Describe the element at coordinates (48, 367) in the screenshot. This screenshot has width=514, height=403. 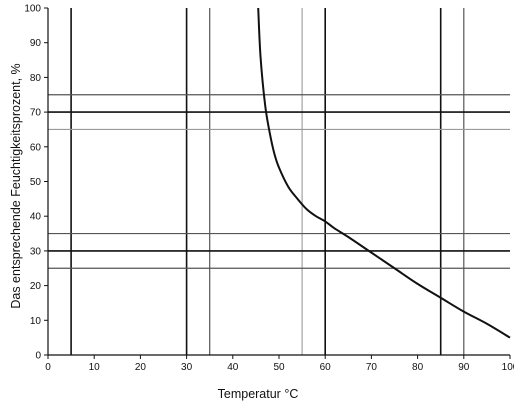
I see `x-tick-label-0: 0` at that location.